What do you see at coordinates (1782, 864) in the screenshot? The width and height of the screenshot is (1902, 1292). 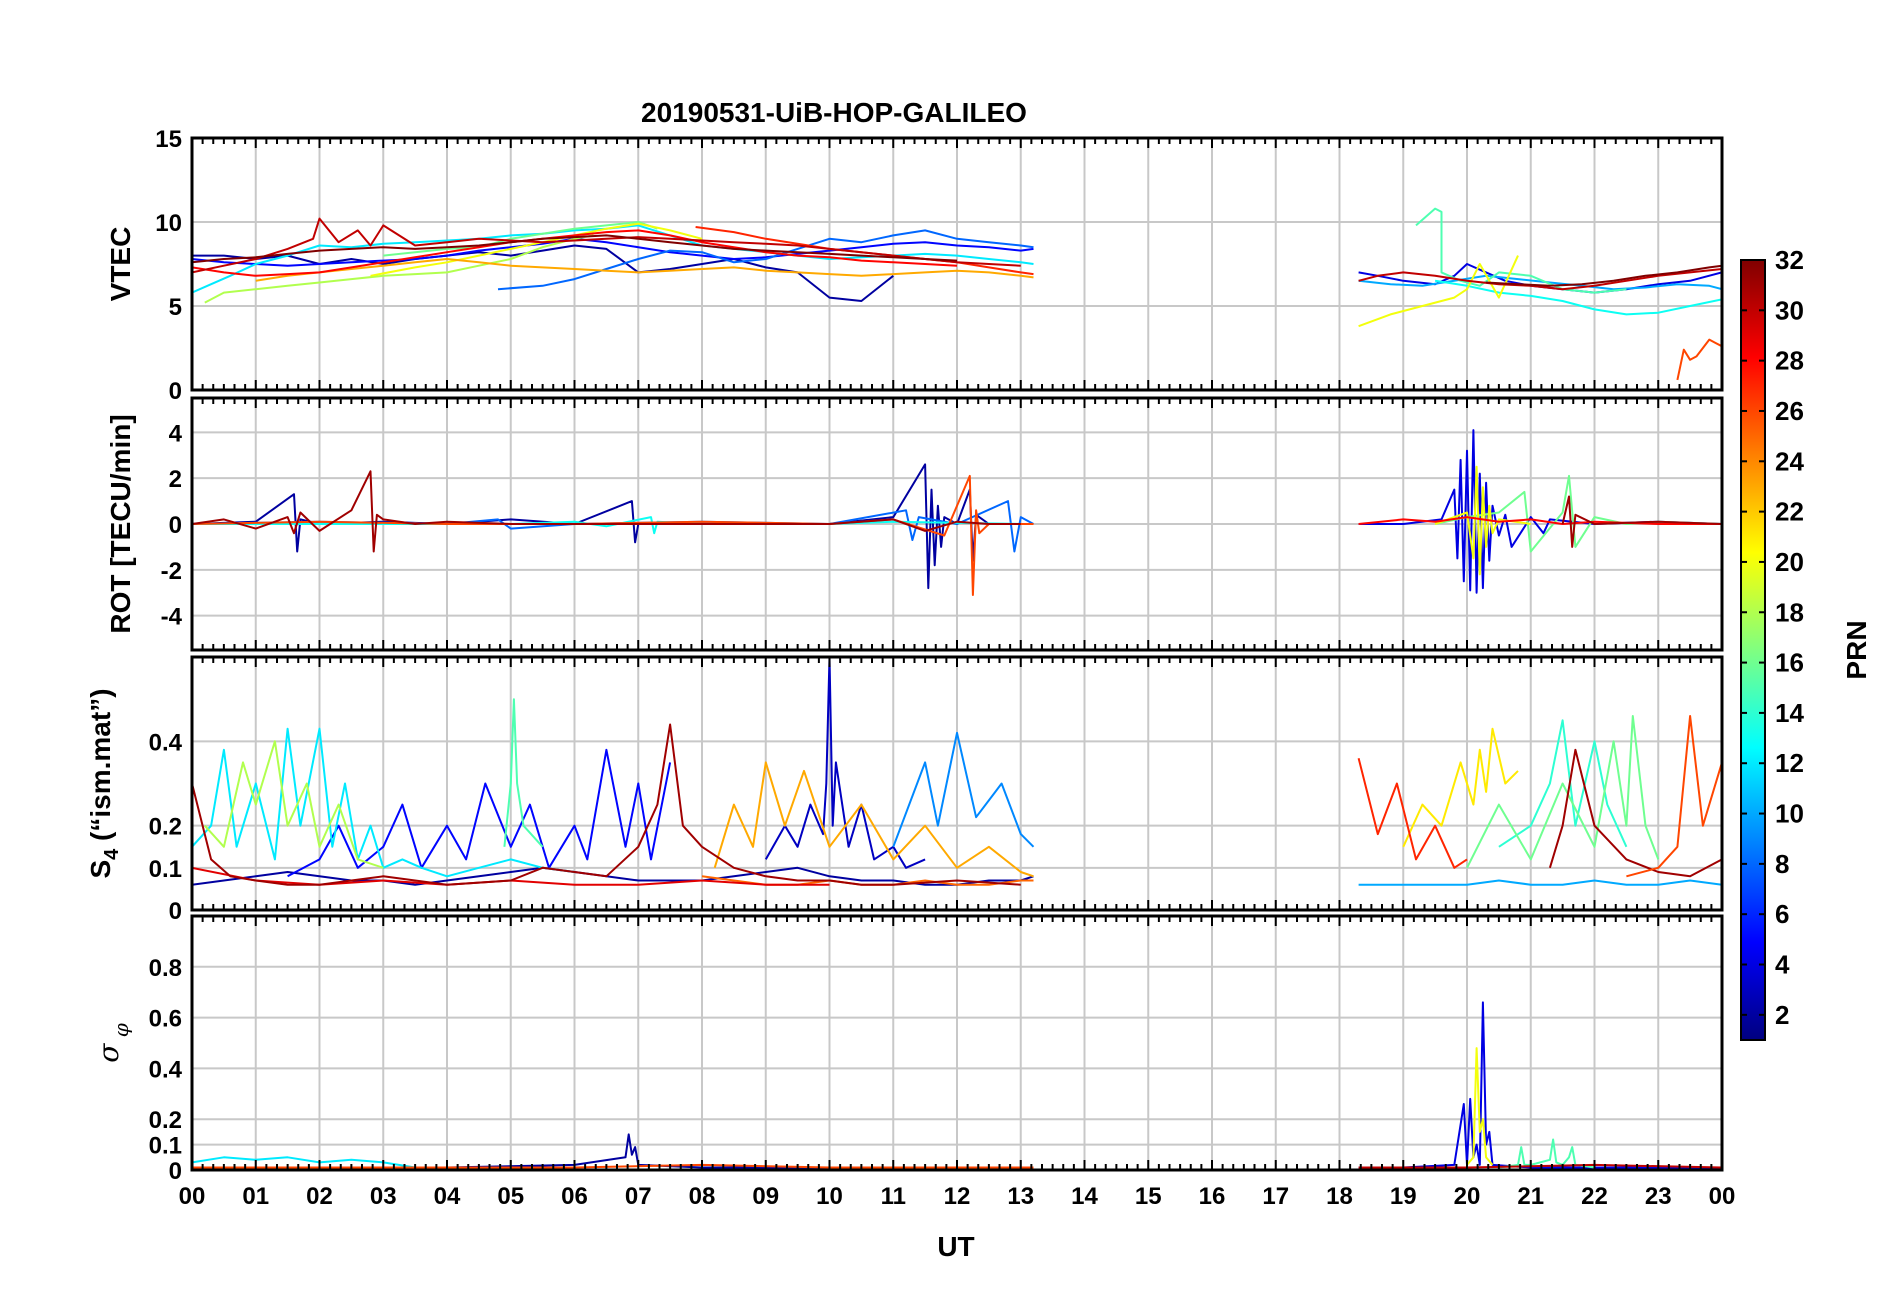 I see `colorbar-tick-label: 8` at bounding box center [1782, 864].